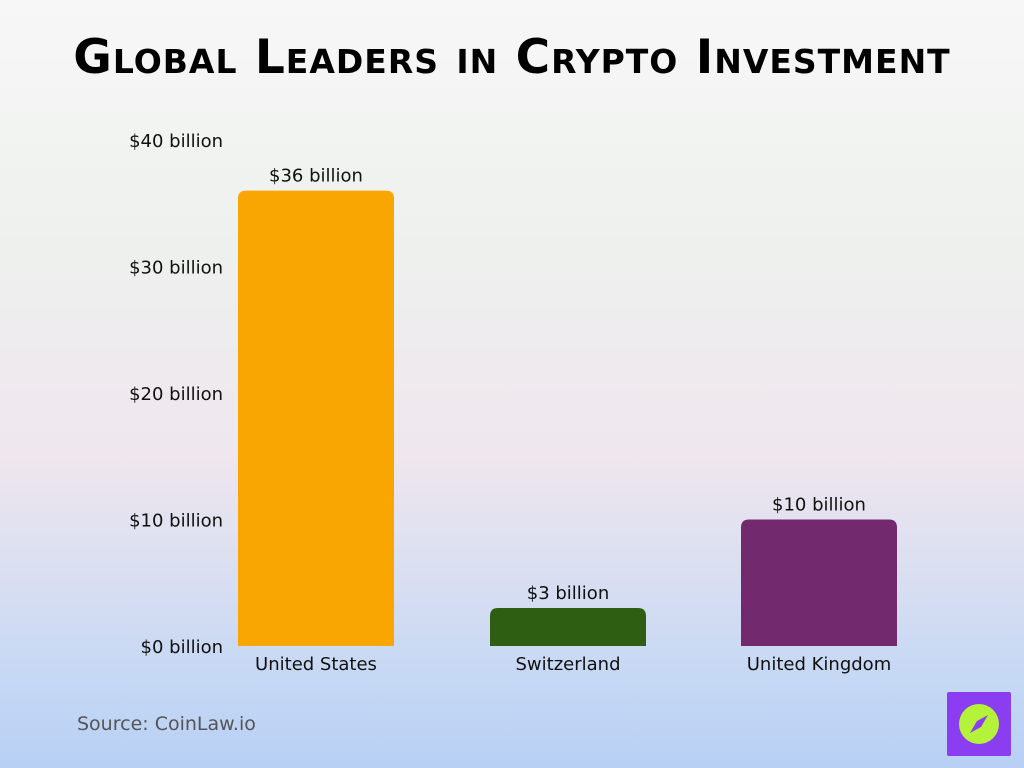 This screenshot has width=1024, height=768. I want to click on chart-title: Global Leaders in Crypto Investment, so click(512, 57).